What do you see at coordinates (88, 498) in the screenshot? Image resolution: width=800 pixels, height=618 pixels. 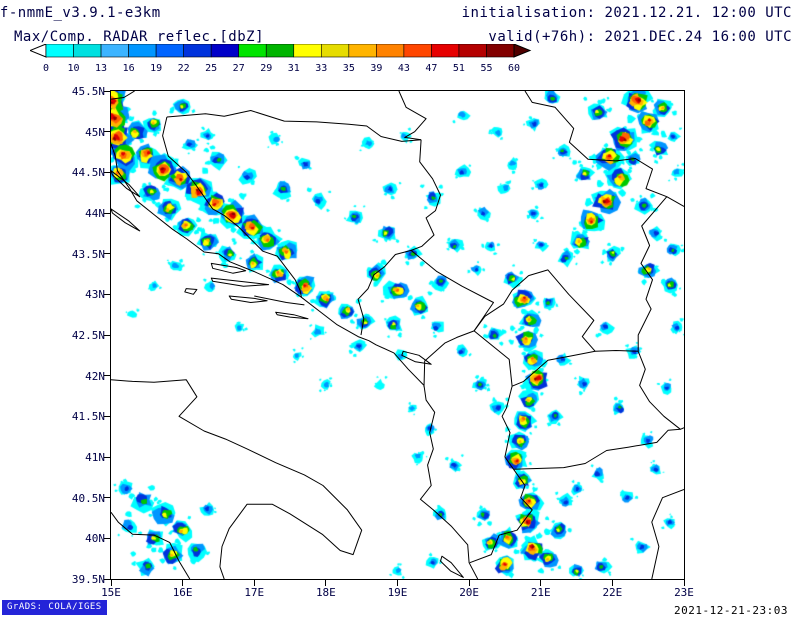 I see `lat-tick-label: 40.5N` at bounding box center [88, 498].